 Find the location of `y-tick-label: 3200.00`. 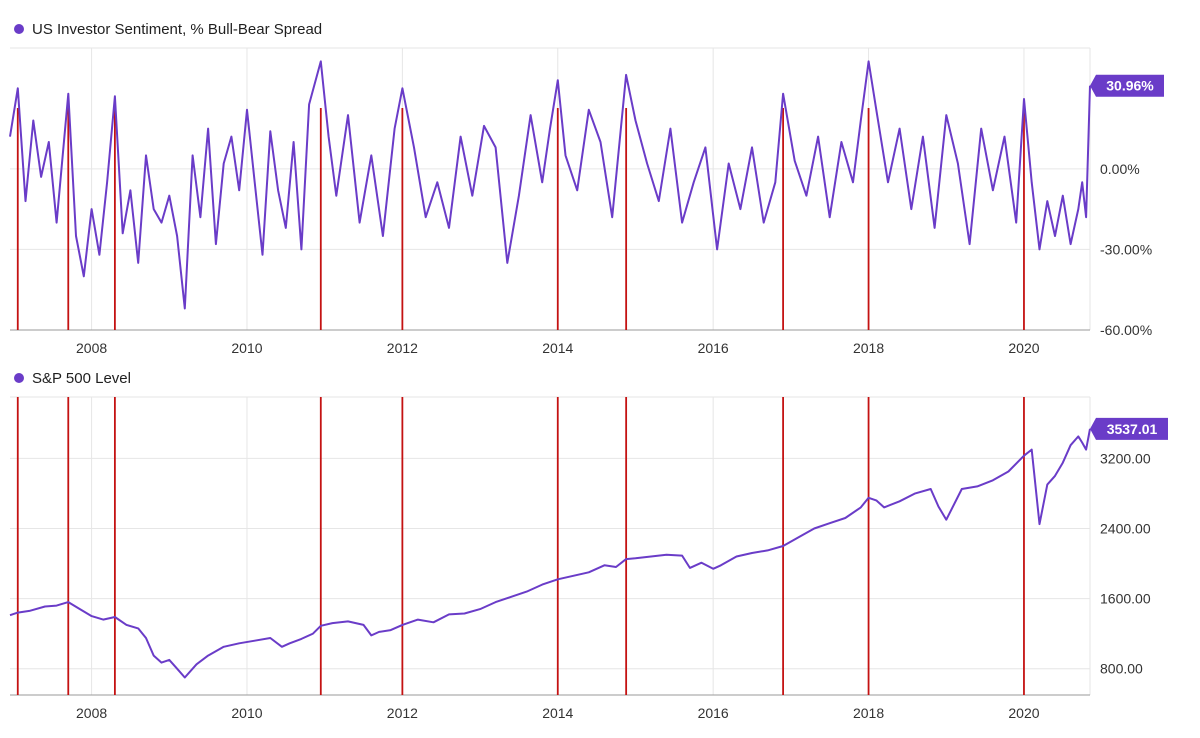

y-tick-label: 3200.00 is located at coordinates (1125, 458).